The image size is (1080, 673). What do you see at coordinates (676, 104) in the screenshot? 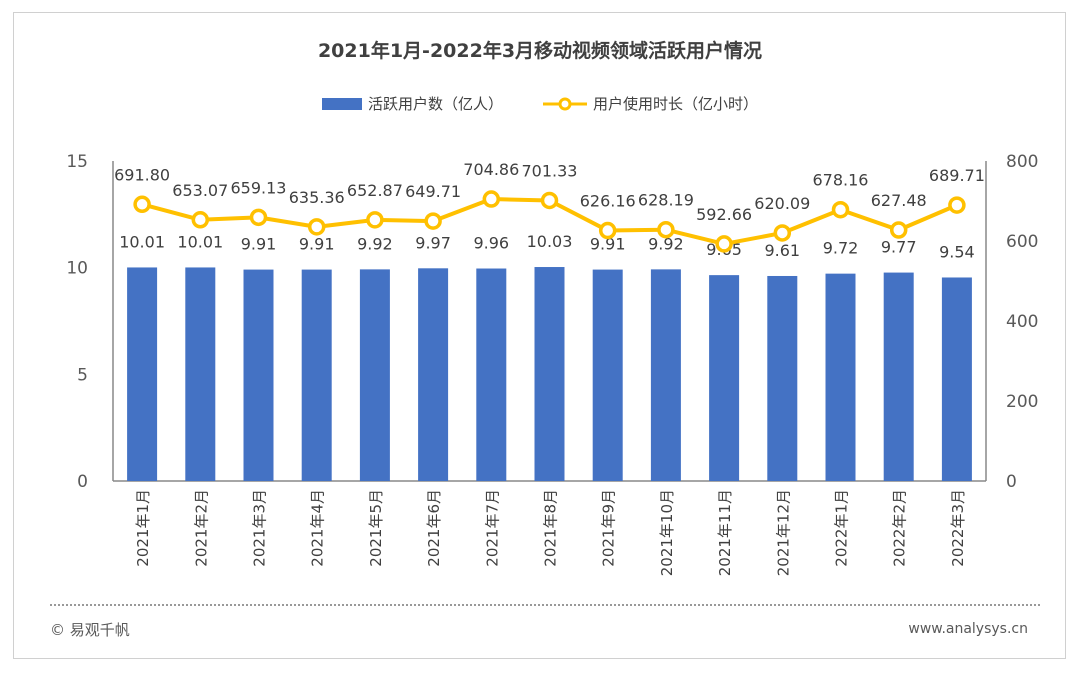
I see `legend-label: 用户使用时长（亿小时）` at bounding box center [676, 104].